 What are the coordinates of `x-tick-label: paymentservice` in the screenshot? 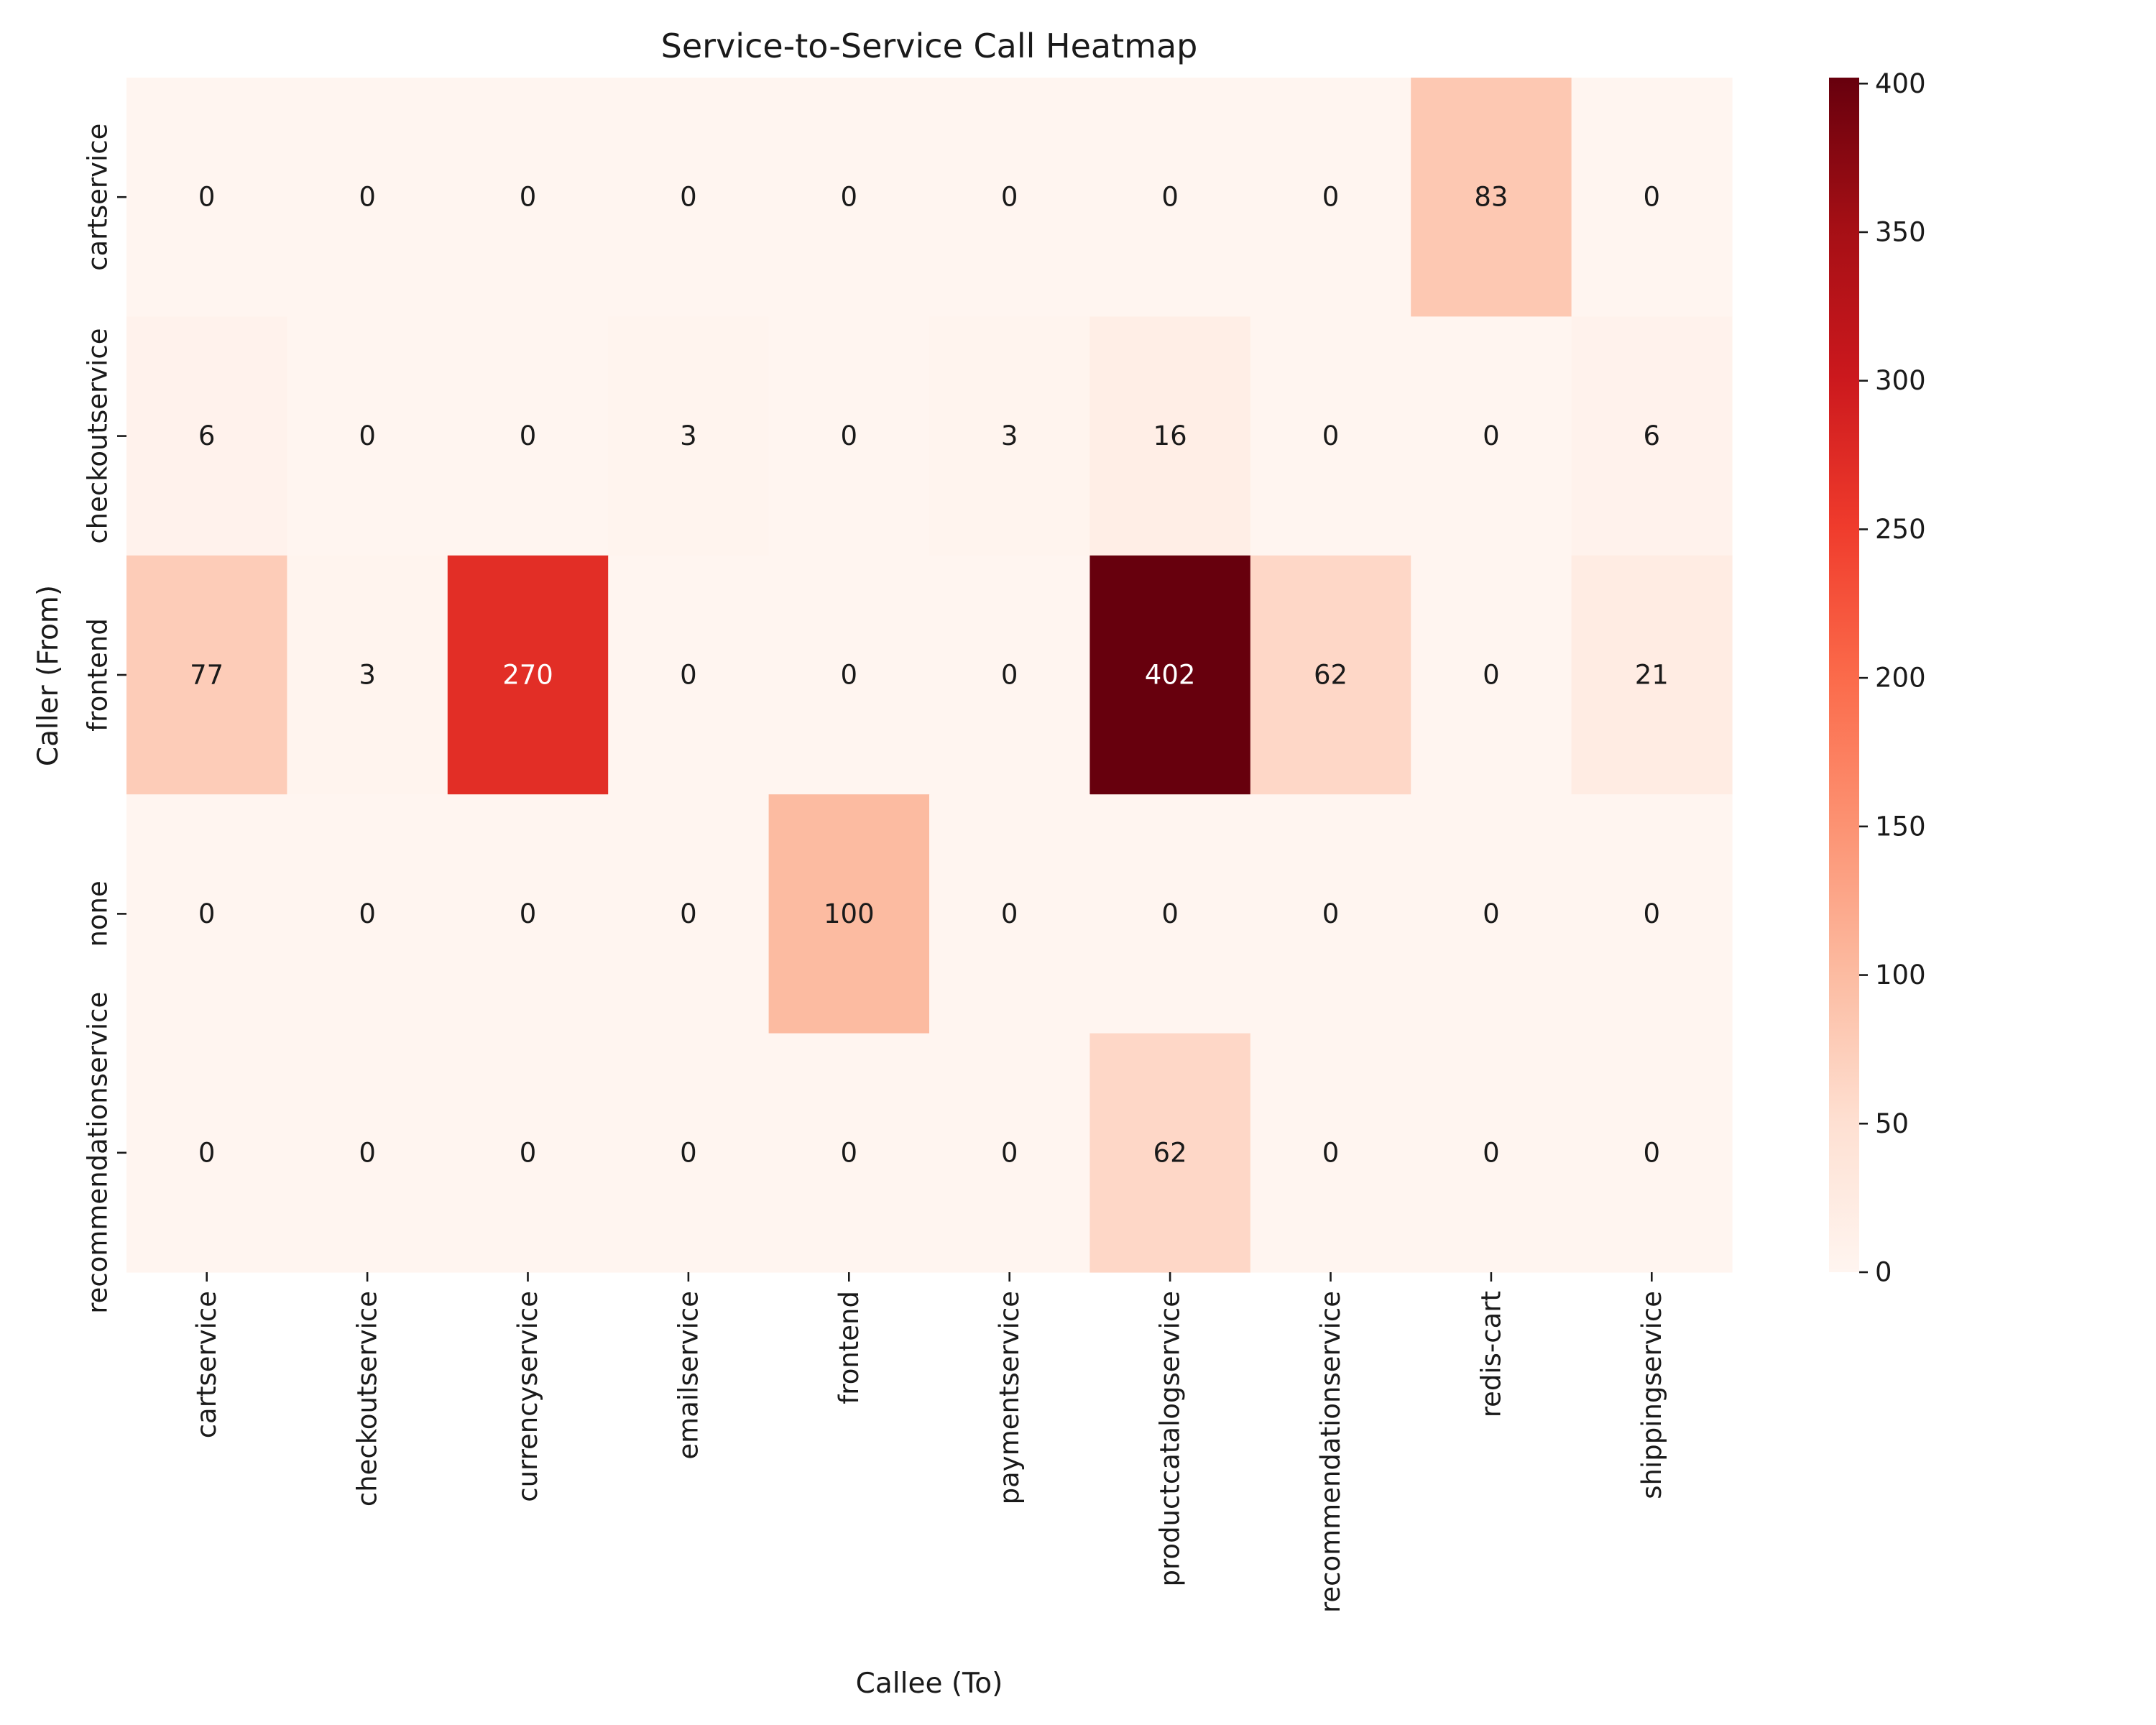 It's located at (1010, 1397).